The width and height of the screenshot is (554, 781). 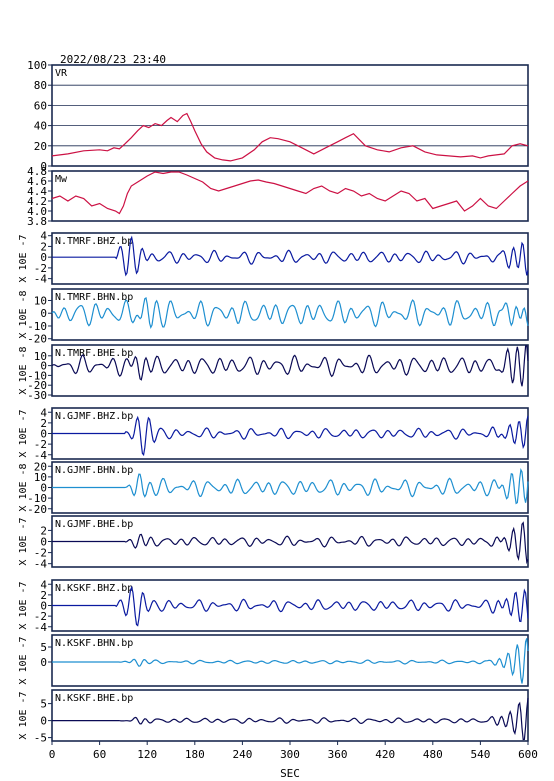 I want to click on x-tick-label: 120, so click(x=147, y=754).